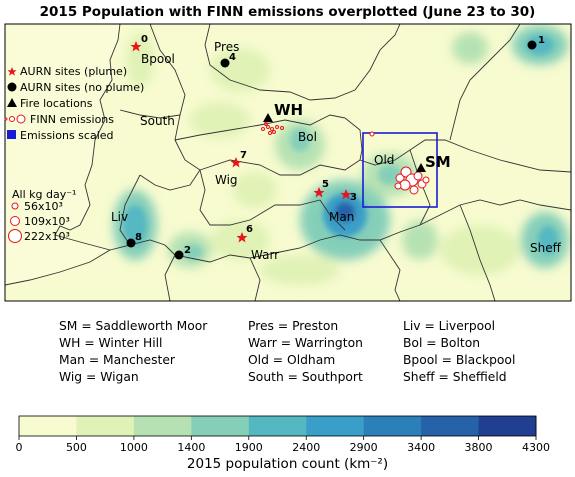 The width and height of the screenshot is (575, 477). I want to click on site-label-7: 7, so click(243, 155).